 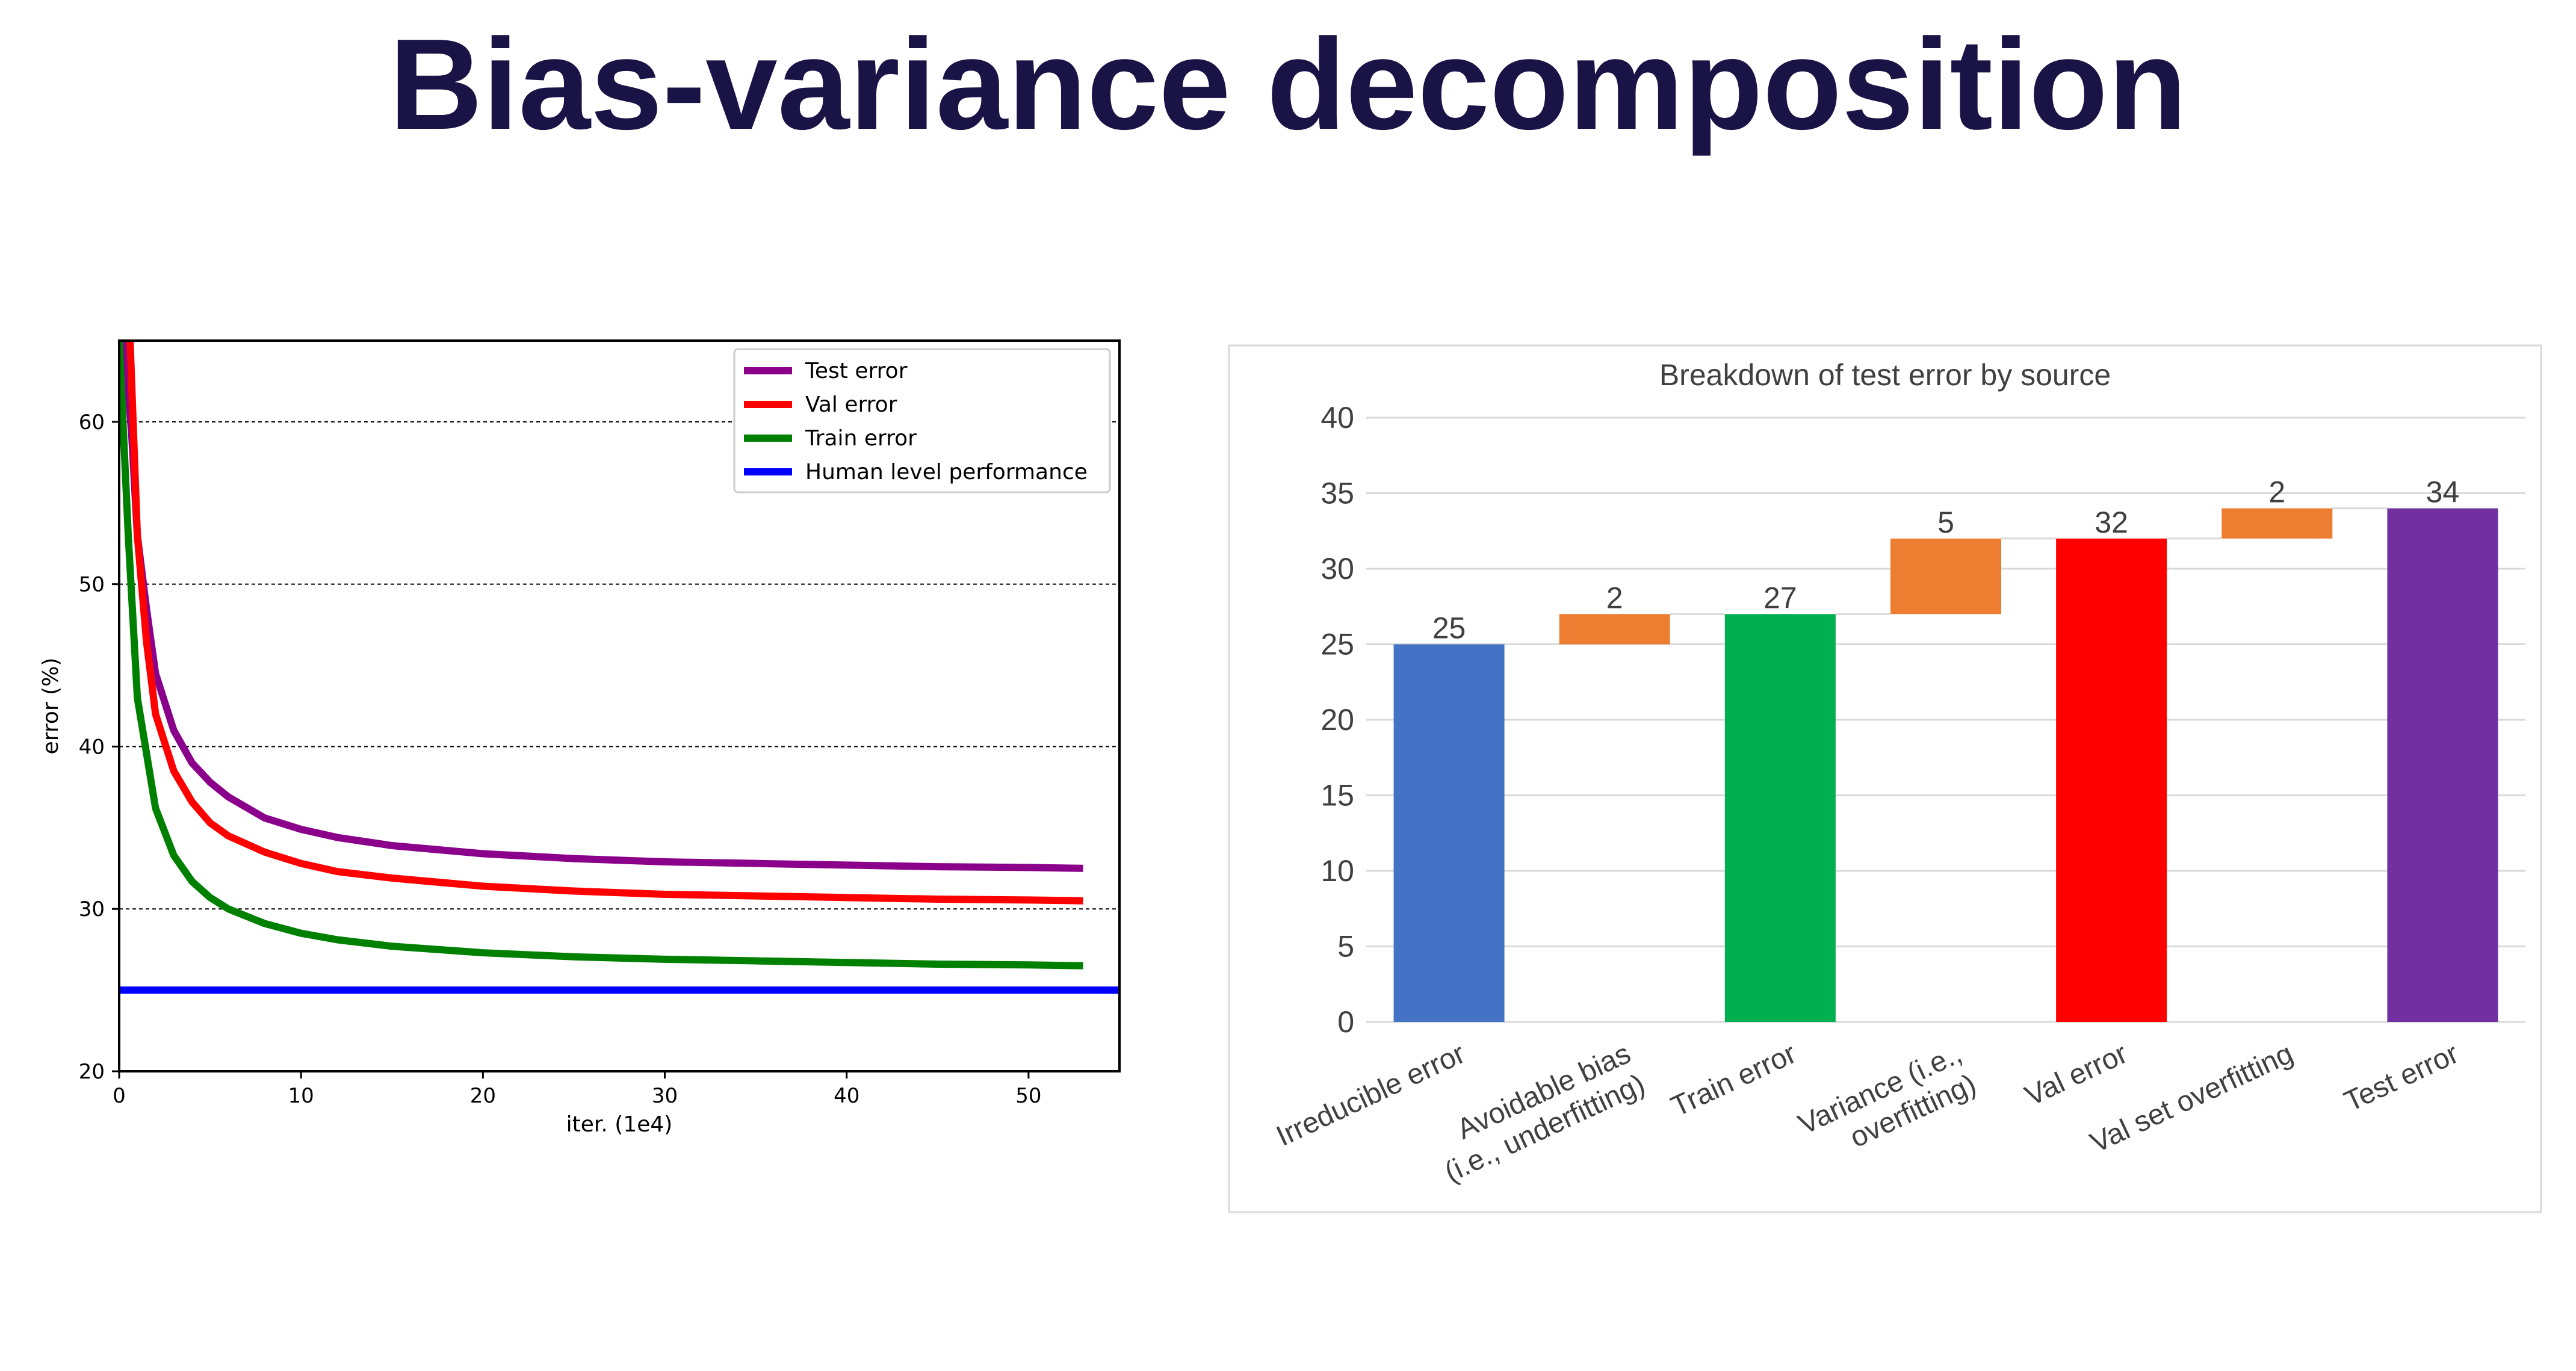 I want to click on data-label: 25, so click(x=1449, y=628).